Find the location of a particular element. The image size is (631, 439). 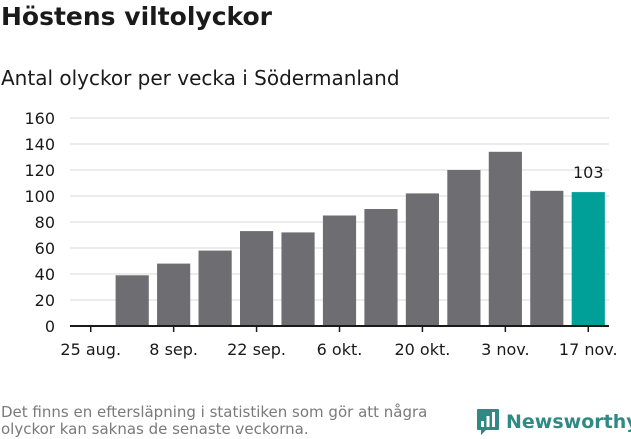

x-tick-label: 8 sep. is located at coordinates (173, 349).